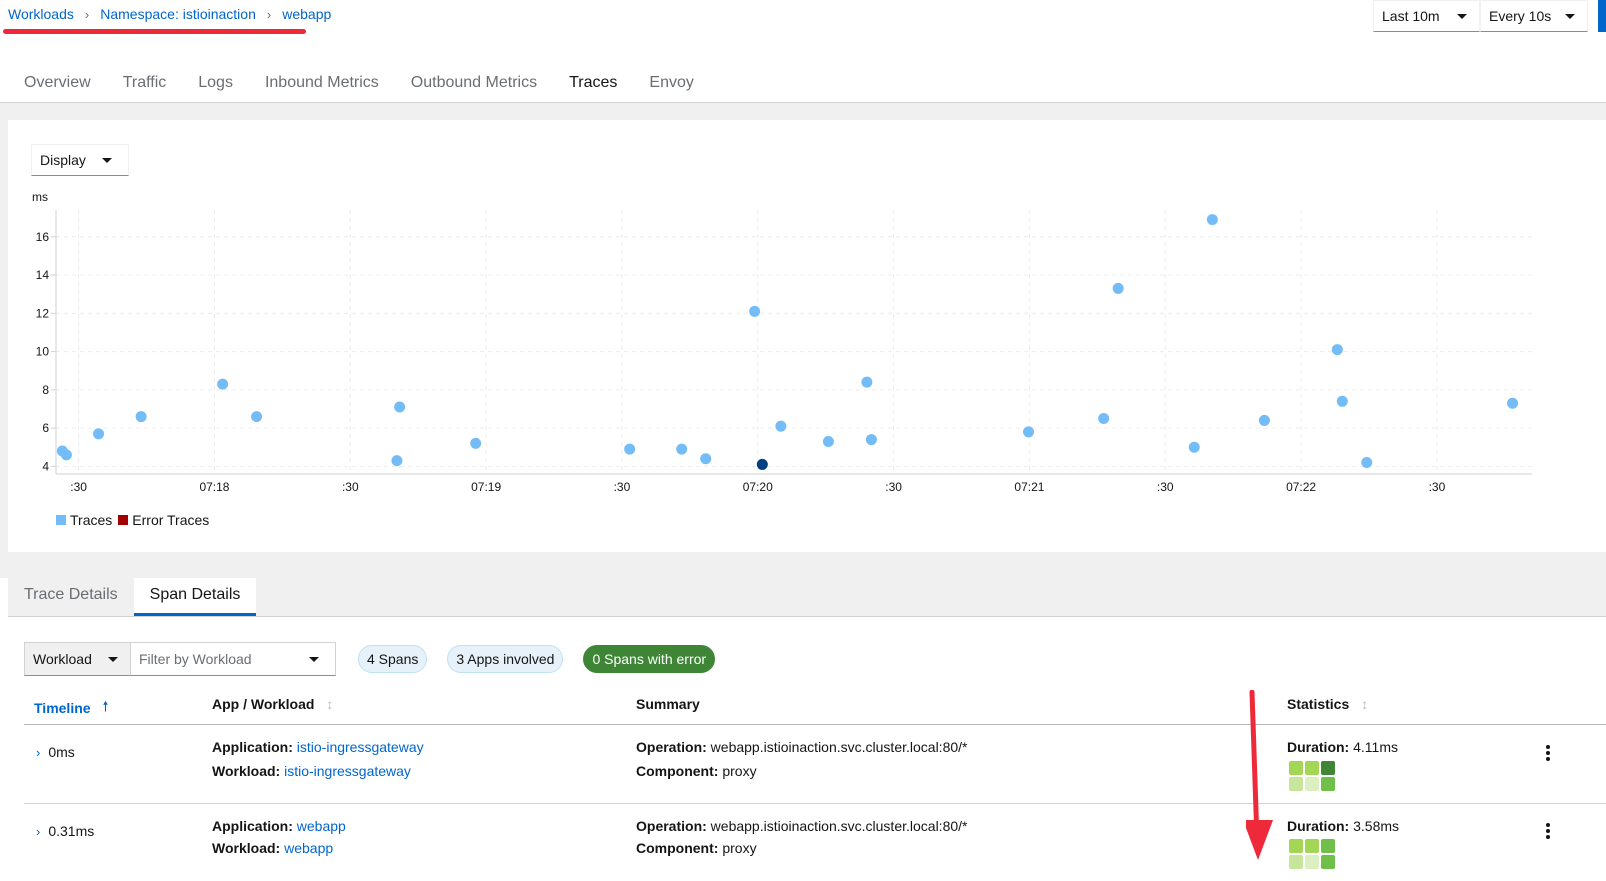 The width and height of the screenshot is (1606, 881). I want to click on refresh-button-edge, so click(1602, 16).